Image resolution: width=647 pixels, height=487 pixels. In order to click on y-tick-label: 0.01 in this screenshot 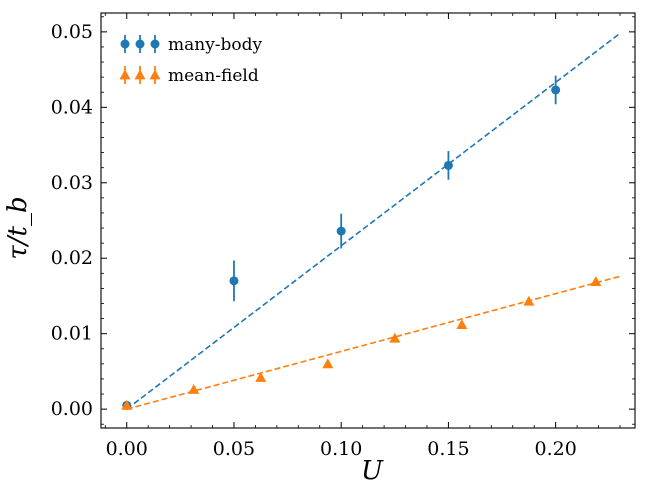, I will do `click(72, 334)`.